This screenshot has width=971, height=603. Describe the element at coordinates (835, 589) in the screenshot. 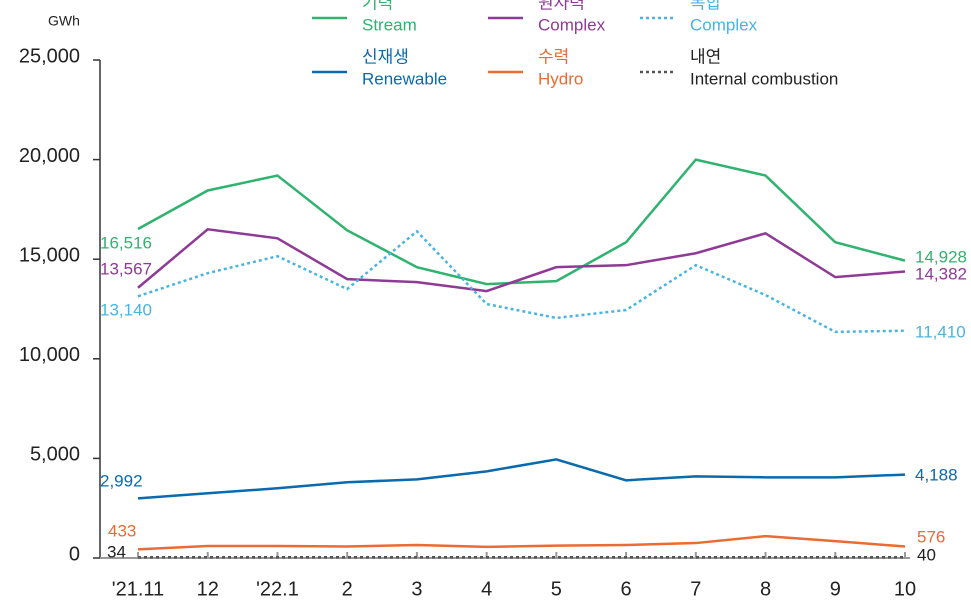

I see `x-tick-label: 9` at that location.